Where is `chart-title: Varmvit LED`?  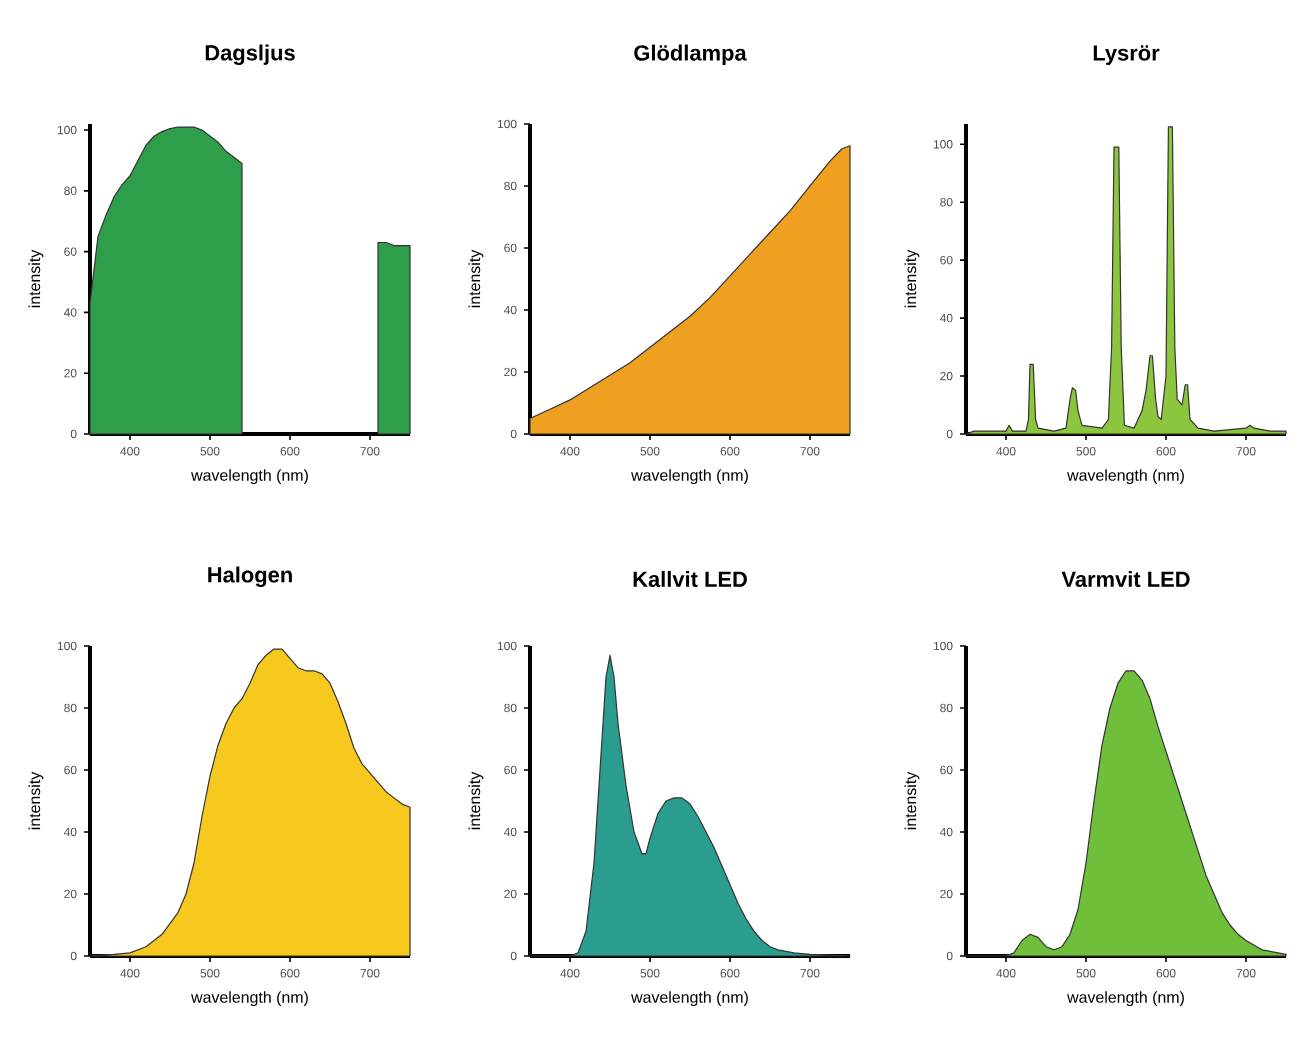
chart-title: Varmvit LED is located at coordinates (1125, 578).